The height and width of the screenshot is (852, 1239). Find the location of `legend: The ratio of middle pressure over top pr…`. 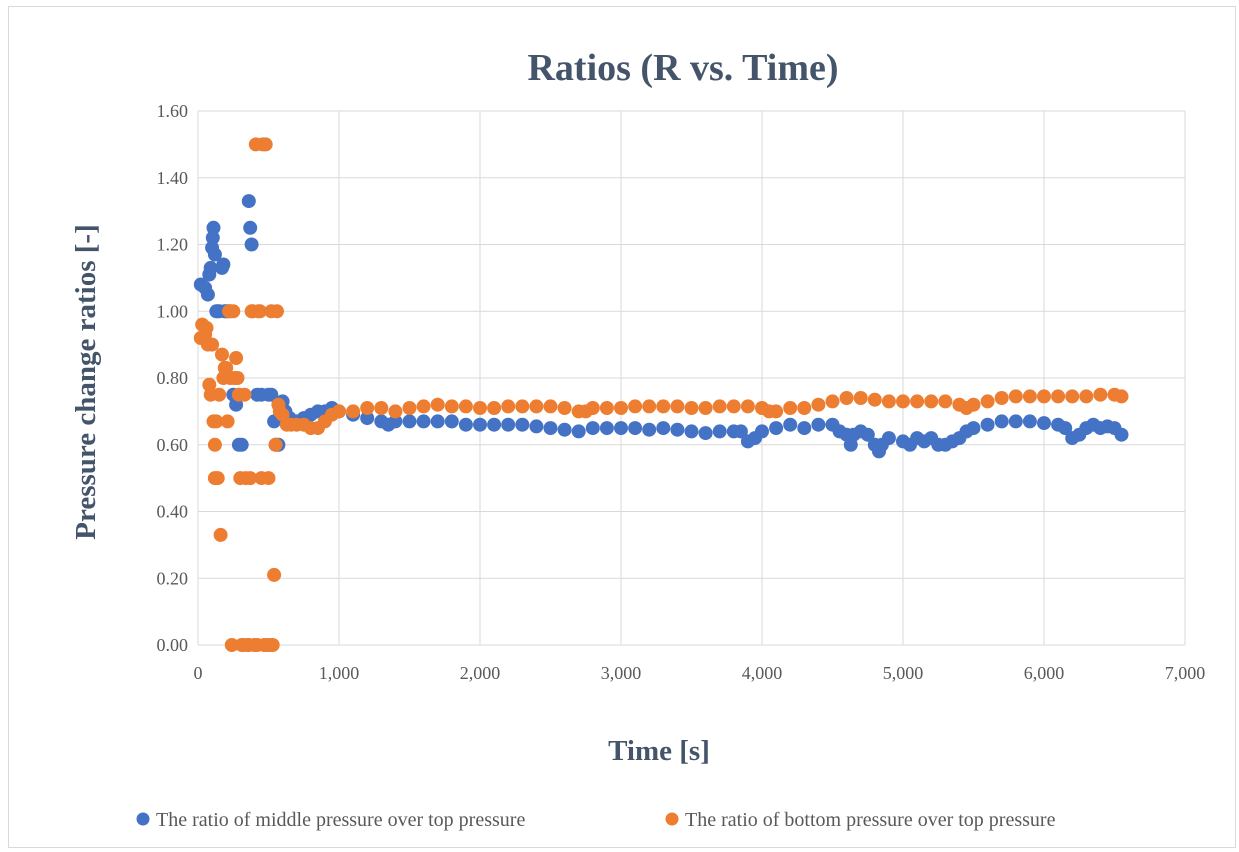

legend: The ratio of middle pressure over top pr… is located at coordinates (596, 820).